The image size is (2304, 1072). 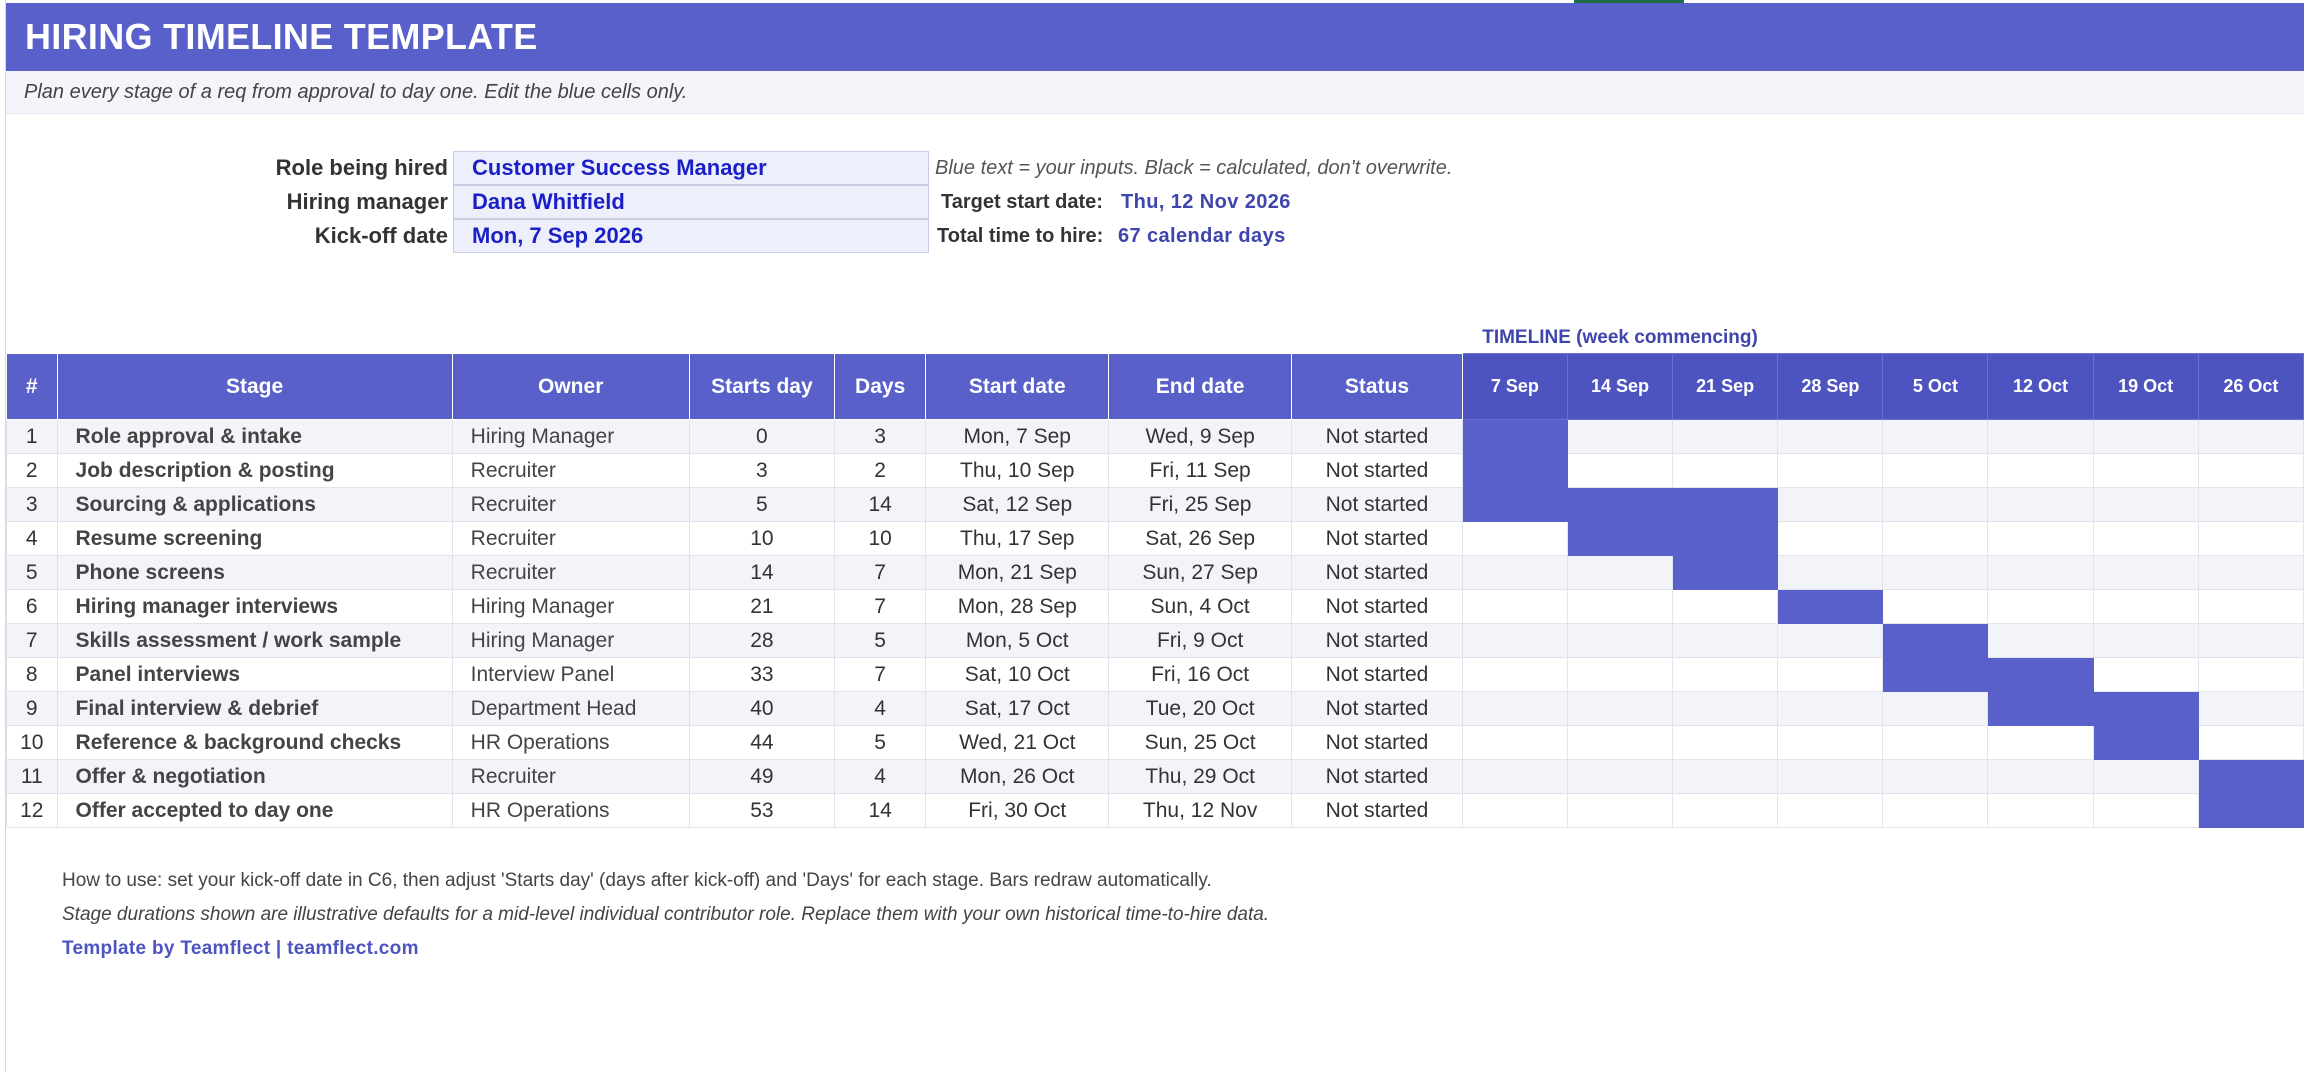 I want to click on starts-day-cell: 0, so click(x=762, y=436).